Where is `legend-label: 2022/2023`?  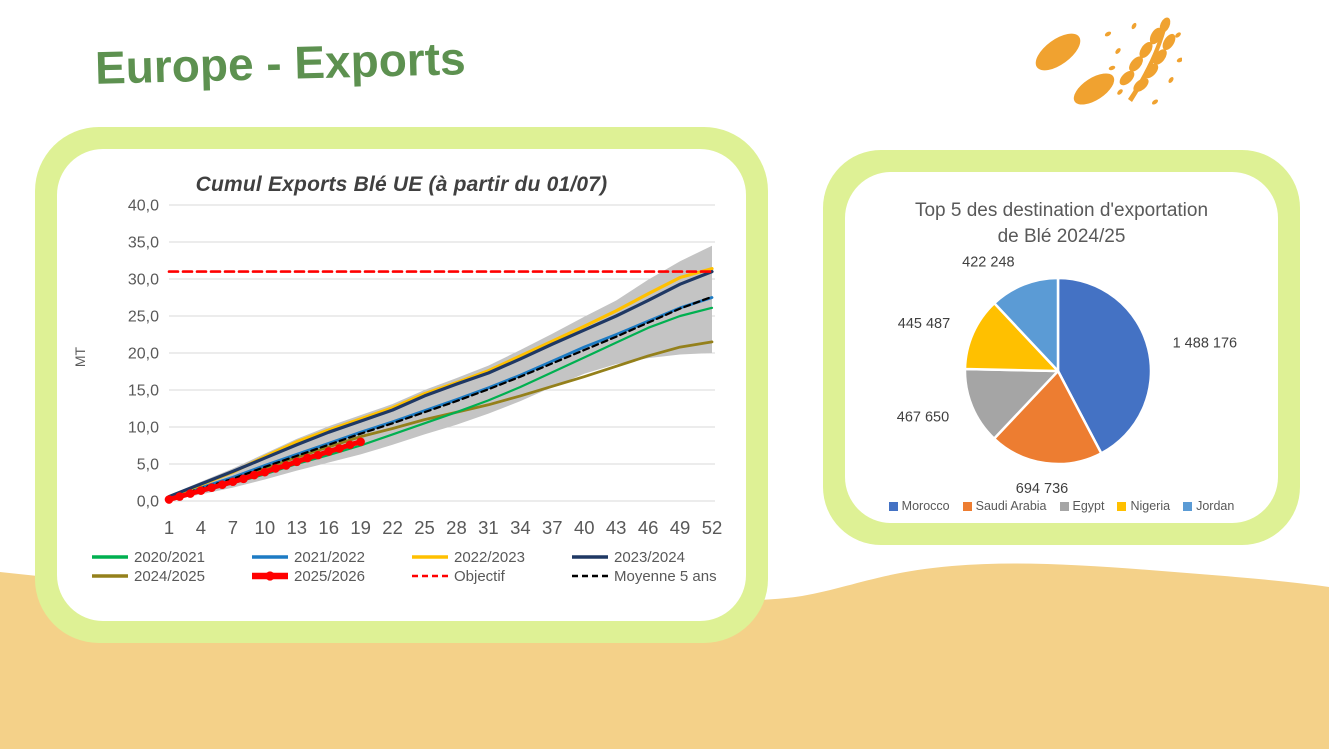 legend-label: 2022/2023 is located at coordinates (489, 557).